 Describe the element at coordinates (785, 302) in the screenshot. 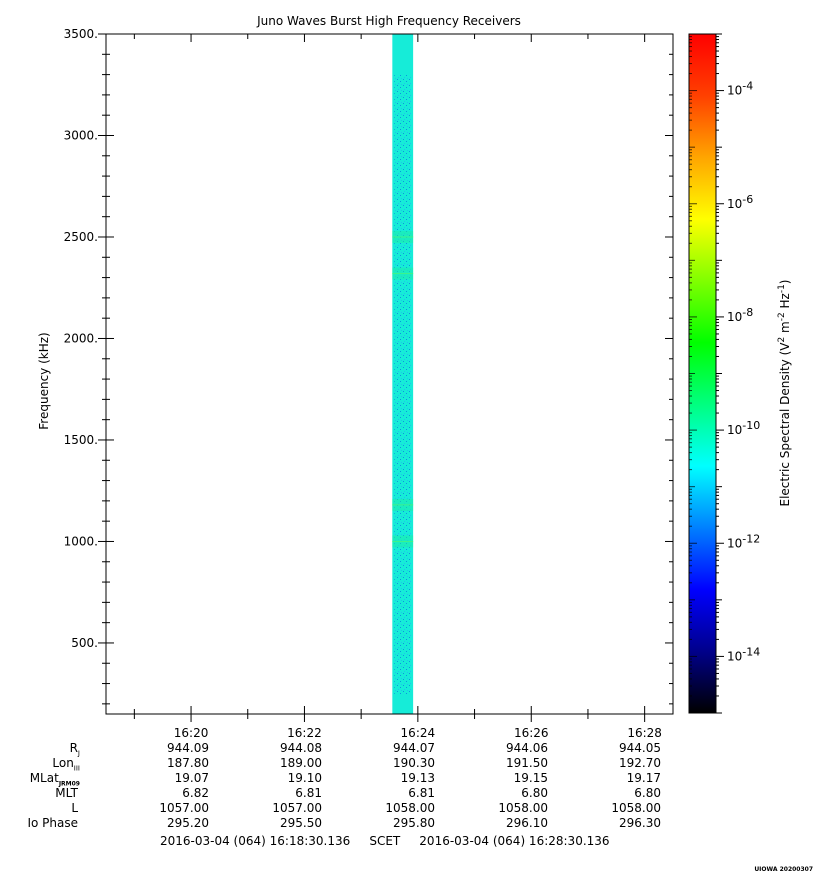

I see `colorbar-label-hz: Hz` at that location.